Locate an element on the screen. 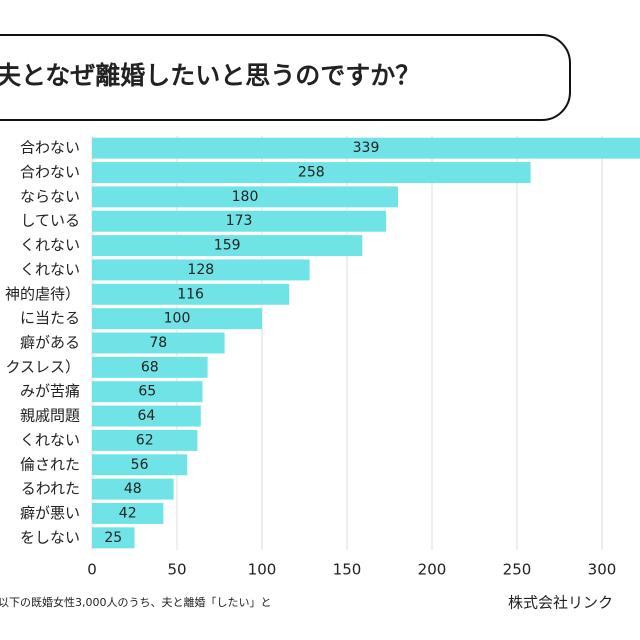  y-tick-label: ならない is located at coordinates (50, 196).